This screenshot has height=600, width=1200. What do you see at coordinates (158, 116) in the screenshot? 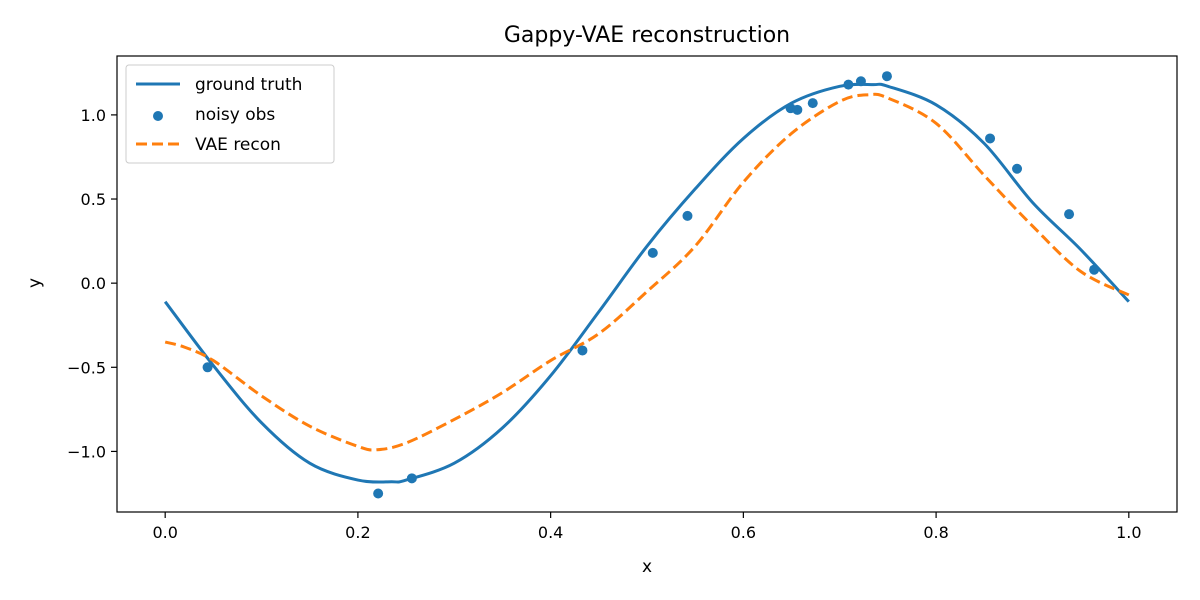
I see `legend-swatch-noisy-obs` at bounding box center [158, 116].